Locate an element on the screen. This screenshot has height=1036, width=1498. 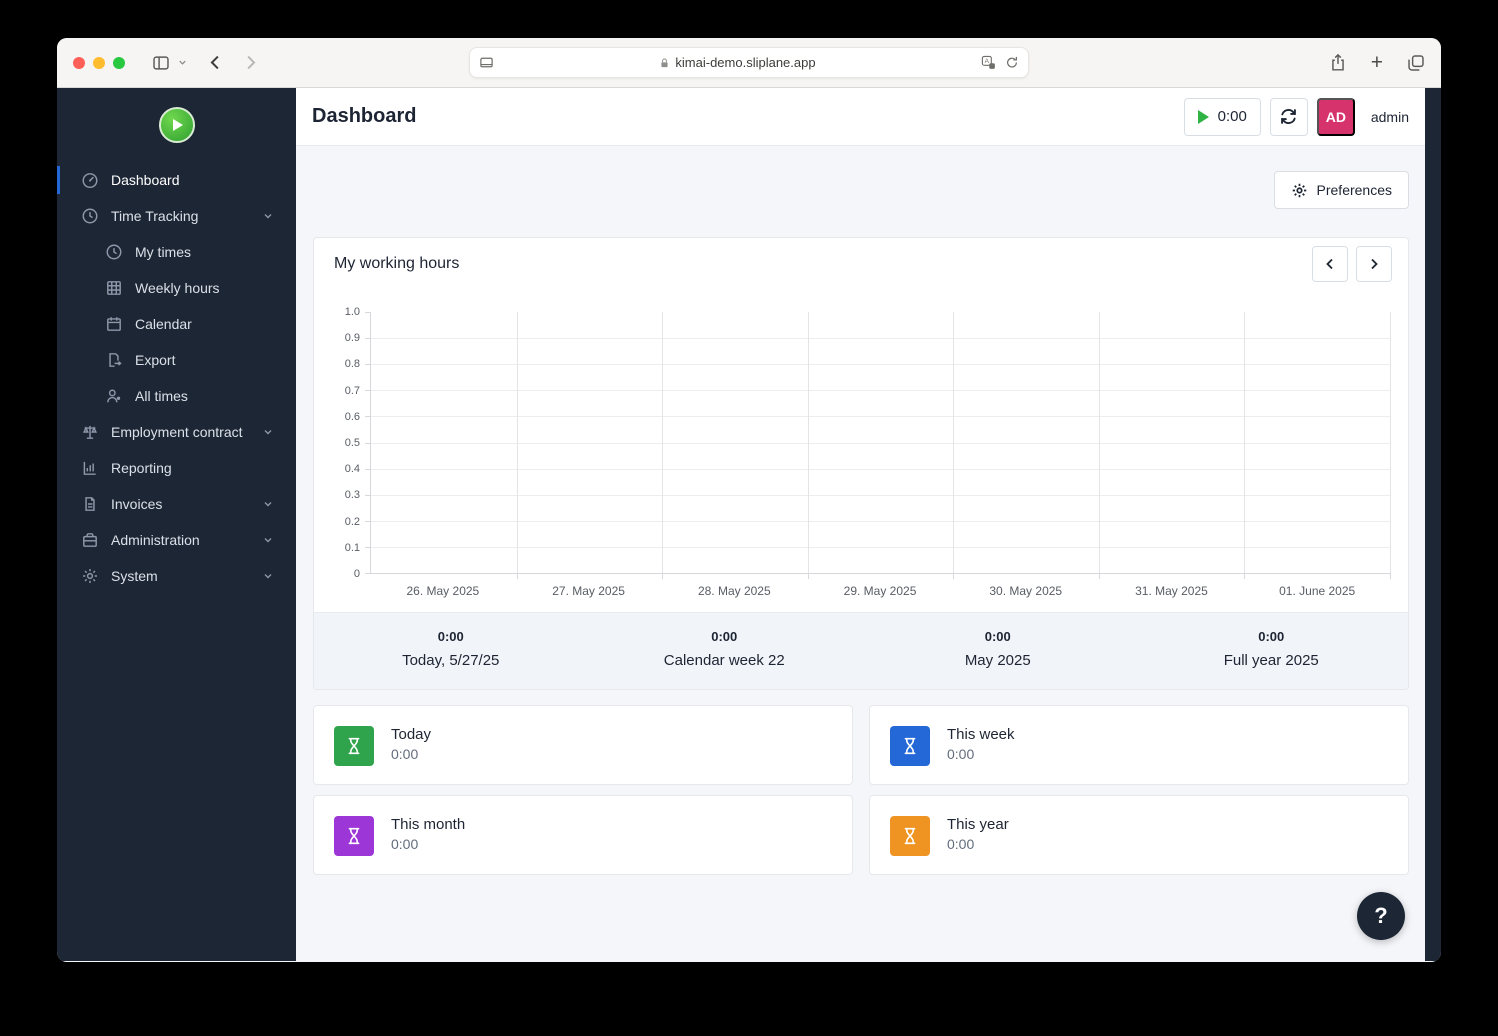
x-tick-label: 28. May 2025 is located at coordinates (734, 591).